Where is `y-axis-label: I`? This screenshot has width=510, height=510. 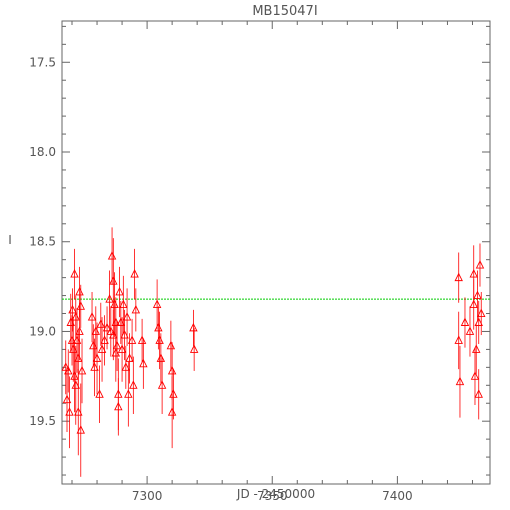 y-axis-label: I is located at coordinates (10, 240).